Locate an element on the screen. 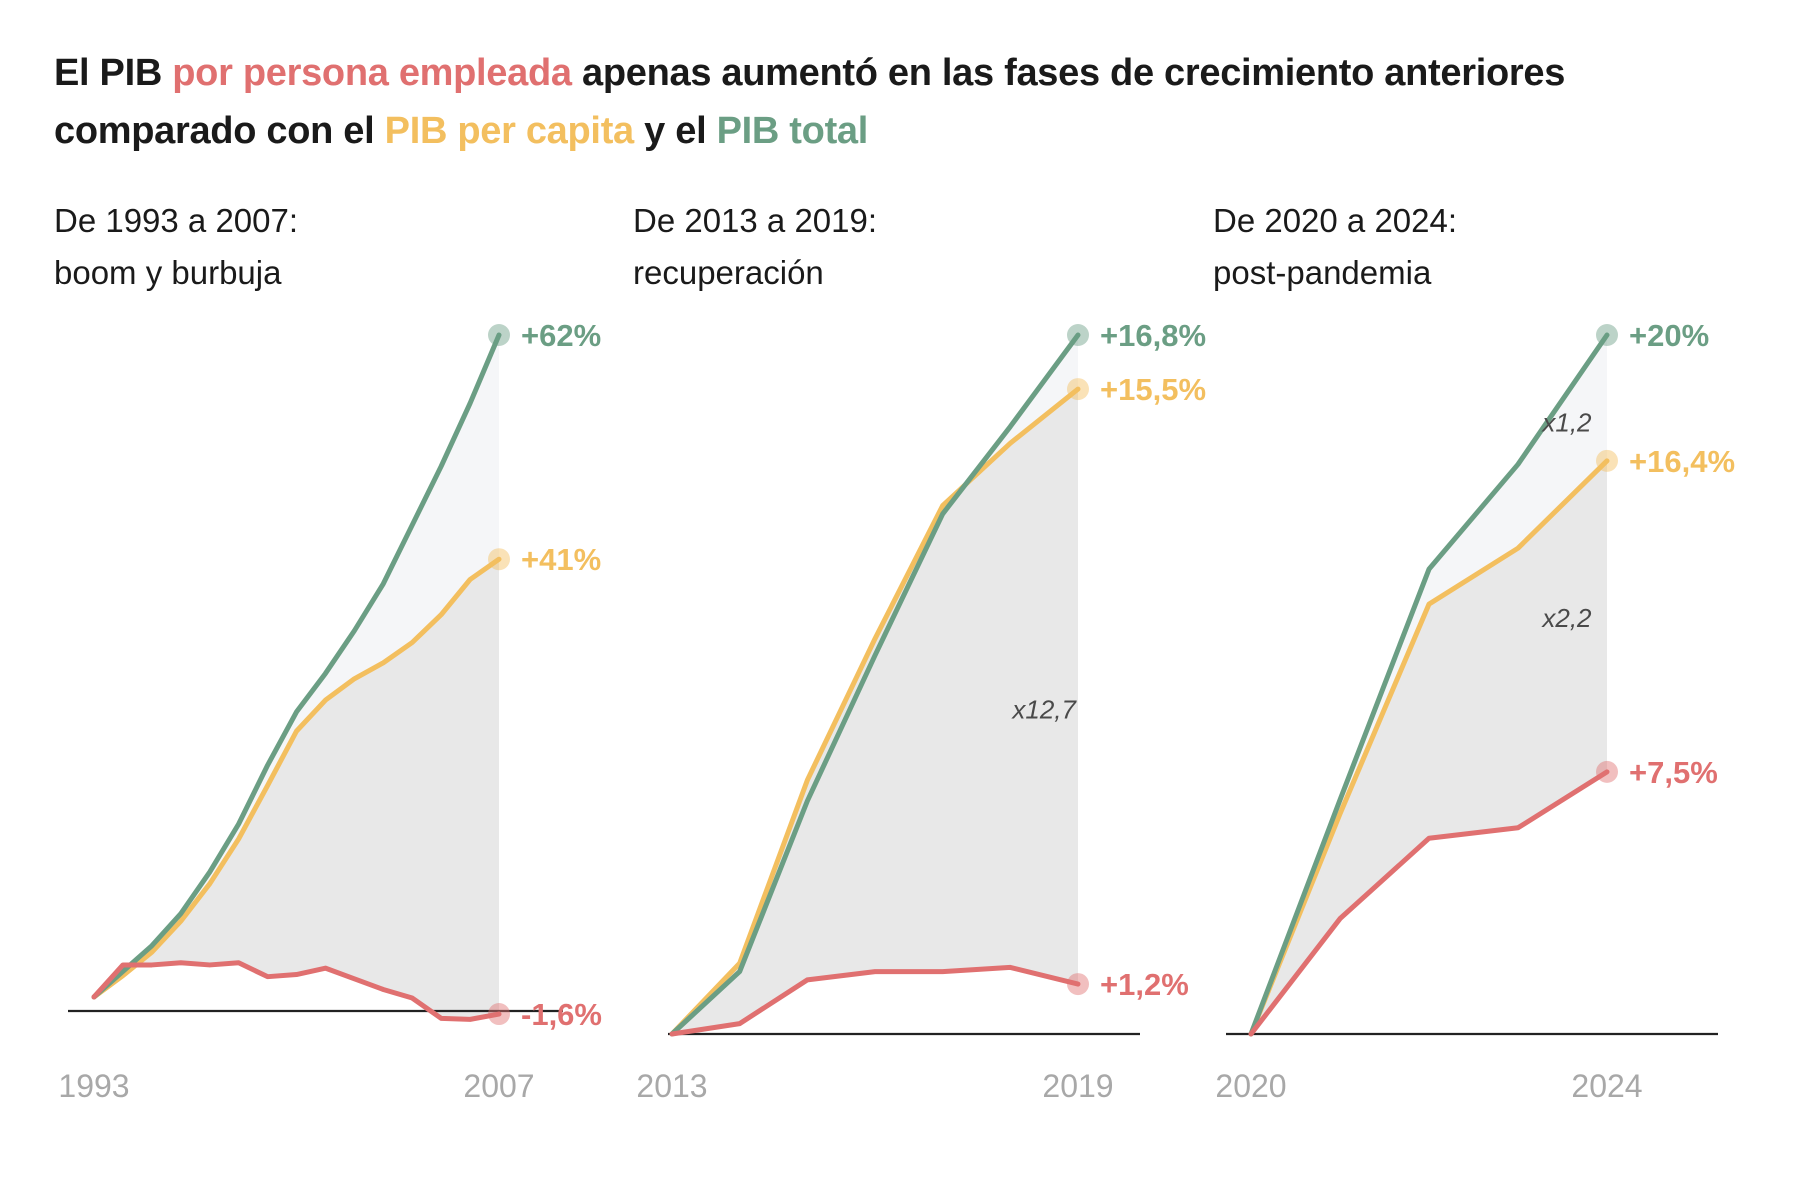  end-label-per-employee: +7,5% is located at coordinates (1673, 772).